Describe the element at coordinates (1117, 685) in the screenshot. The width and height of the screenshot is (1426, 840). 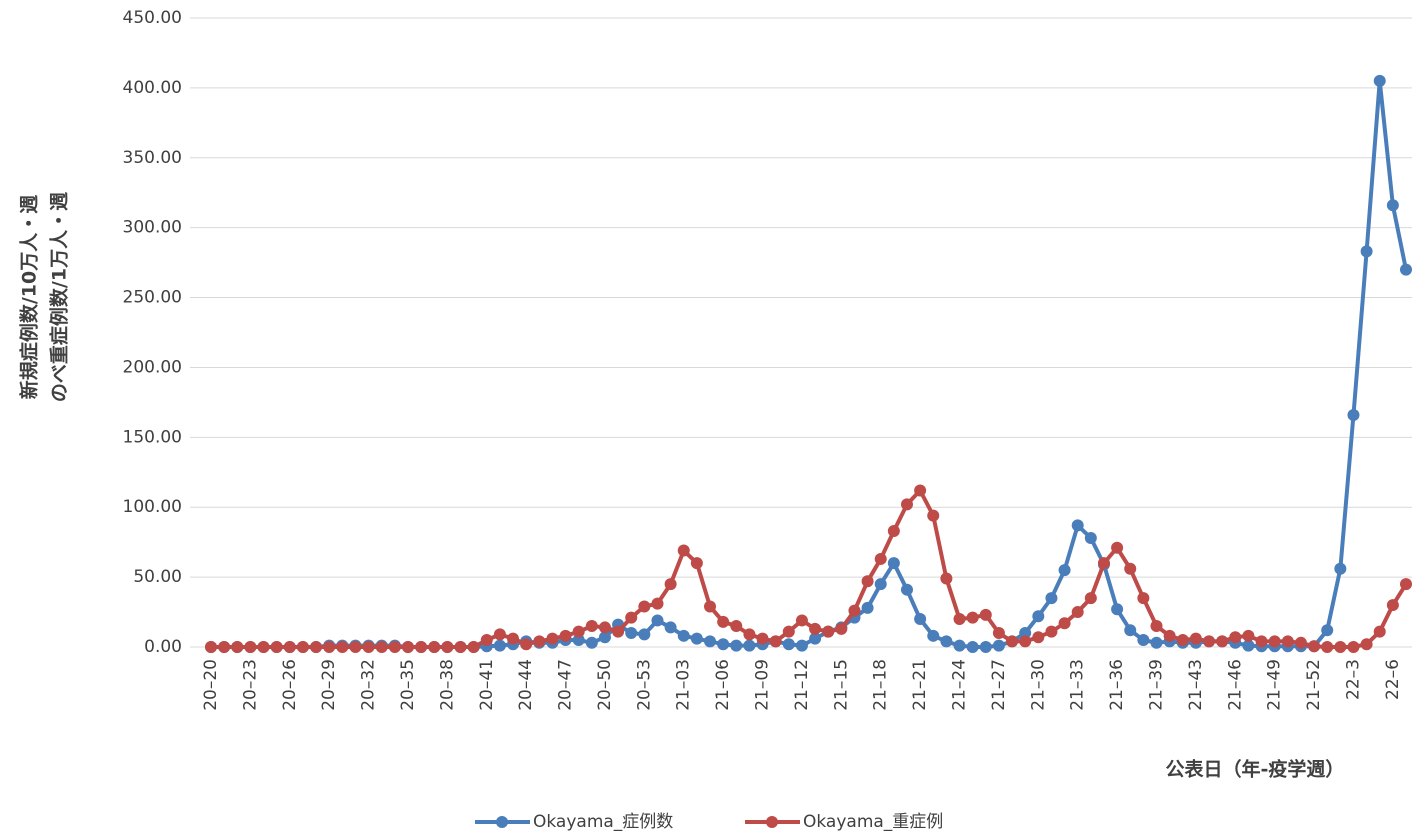
I see `x-tick-label: 21–36` at that location.